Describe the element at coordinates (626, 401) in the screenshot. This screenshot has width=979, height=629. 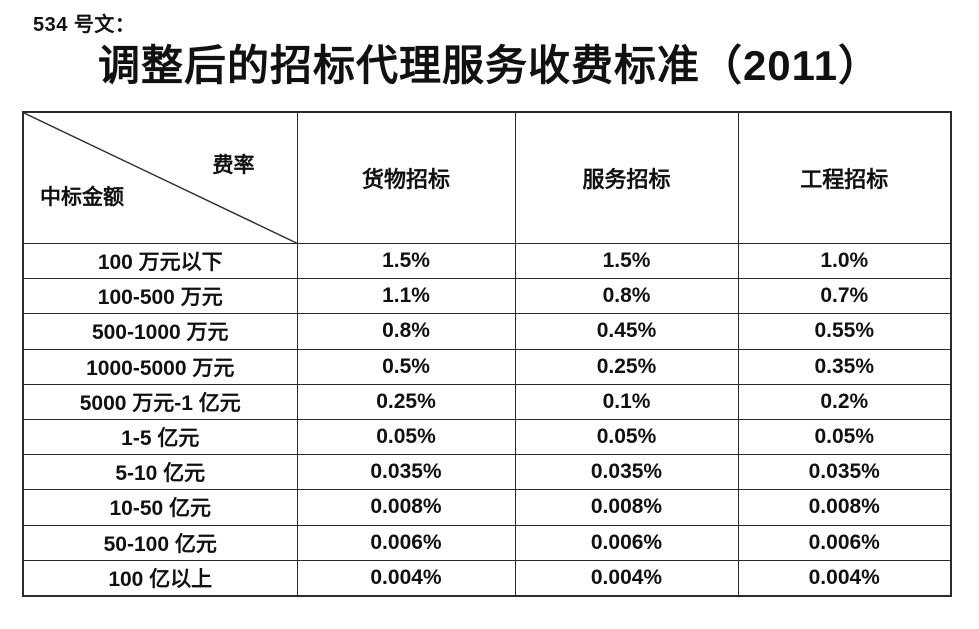
I see `fee-rate-cell: 0.1%` at that location.